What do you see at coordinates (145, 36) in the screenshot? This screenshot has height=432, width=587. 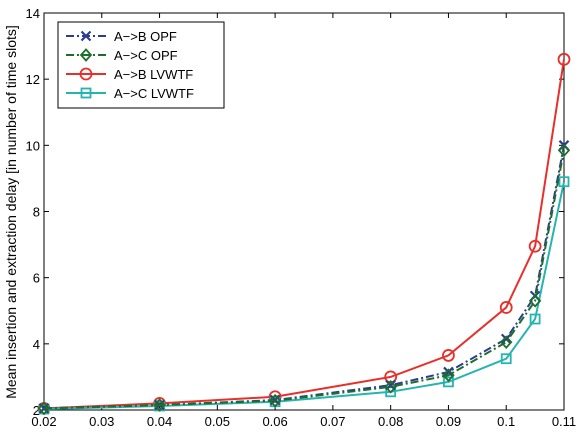 I see `legend-label: A−>B OPF` at bounding box center [145, 36].